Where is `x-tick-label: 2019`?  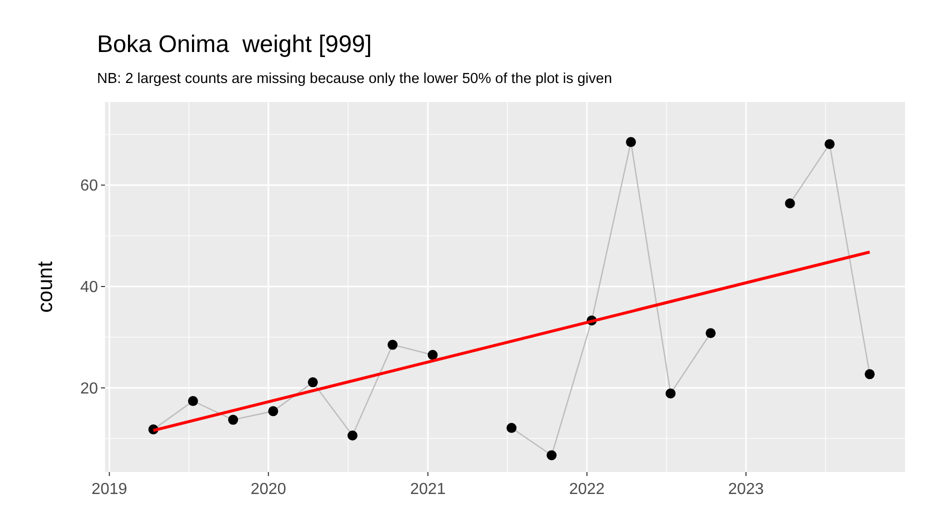
x-tick-label: 2019 is located at coordinates (110, 489).